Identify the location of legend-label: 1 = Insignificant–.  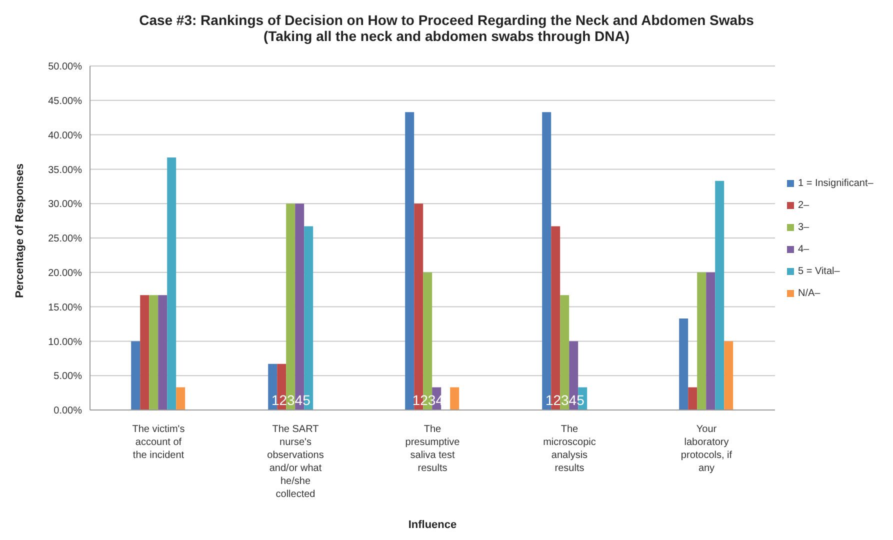
(836, 183).